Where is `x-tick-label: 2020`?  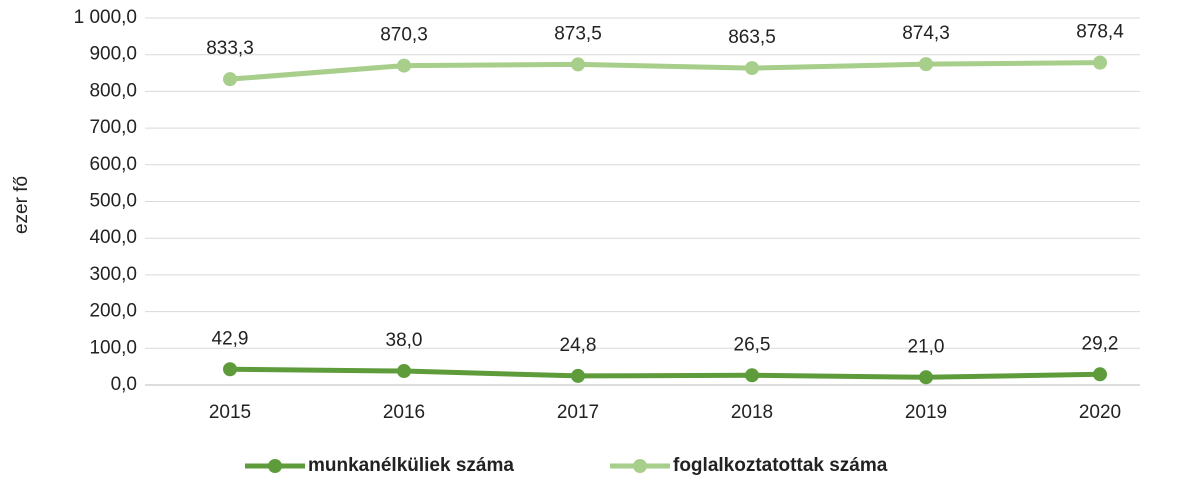
x-tick-label: 2020 is located at coordinates (1100, 412).